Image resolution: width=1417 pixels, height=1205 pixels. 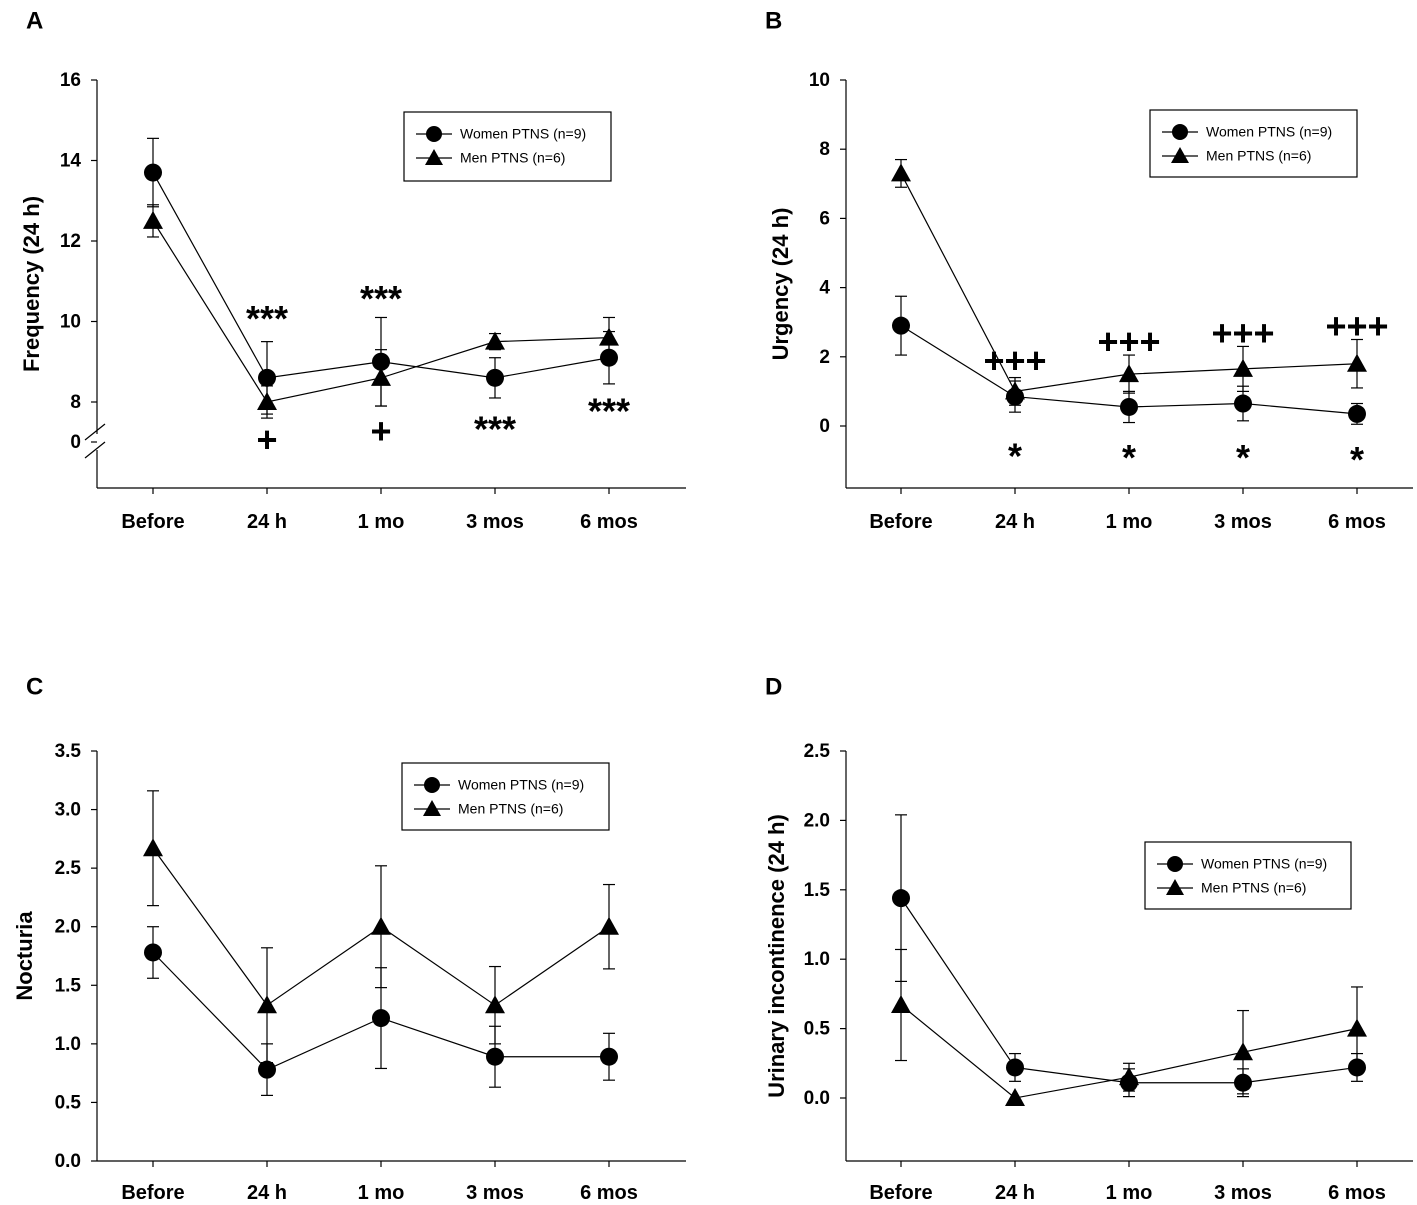 What do you see at coordinates (68, 810) in the screenshot?
I see `y-tick-label: 3.0` at bounding box center [68, 810].